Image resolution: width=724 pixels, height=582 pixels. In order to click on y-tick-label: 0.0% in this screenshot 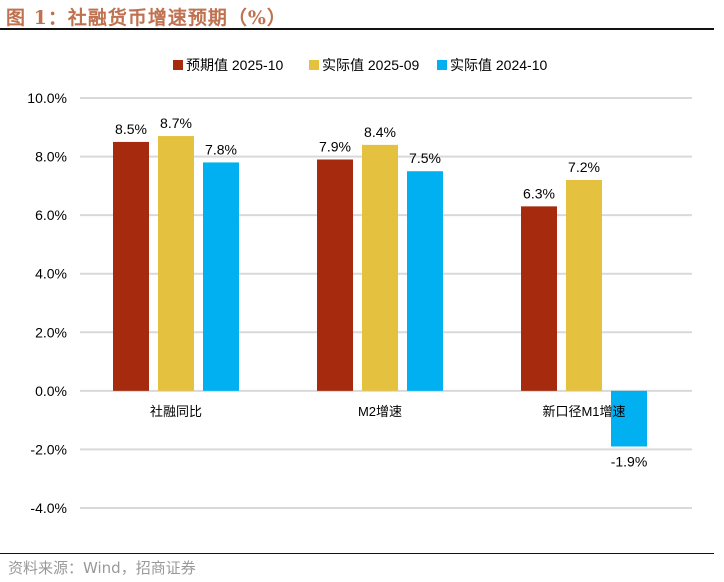, I will do `click(51, 391)`.